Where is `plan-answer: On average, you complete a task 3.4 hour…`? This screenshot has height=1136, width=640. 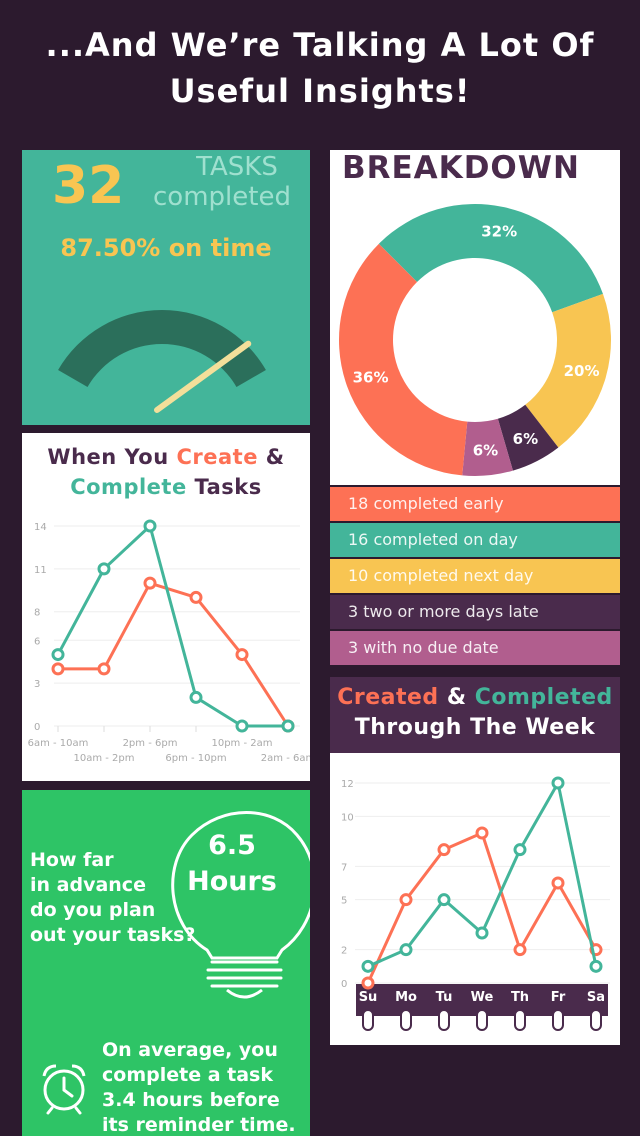
plan-answer: On average, you complete a task 3.4 hour… is located at coordinates (199, 1087).